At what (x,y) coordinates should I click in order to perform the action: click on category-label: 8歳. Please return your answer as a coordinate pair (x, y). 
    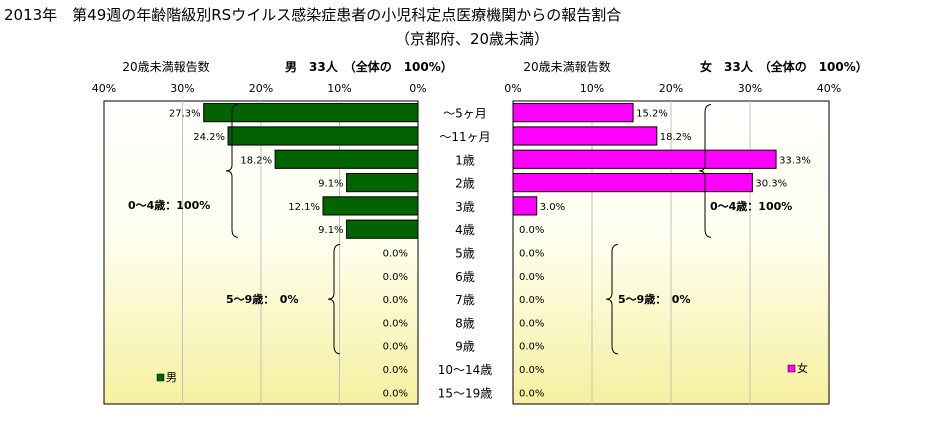
    Looking at the image, I should click on (465, 323).